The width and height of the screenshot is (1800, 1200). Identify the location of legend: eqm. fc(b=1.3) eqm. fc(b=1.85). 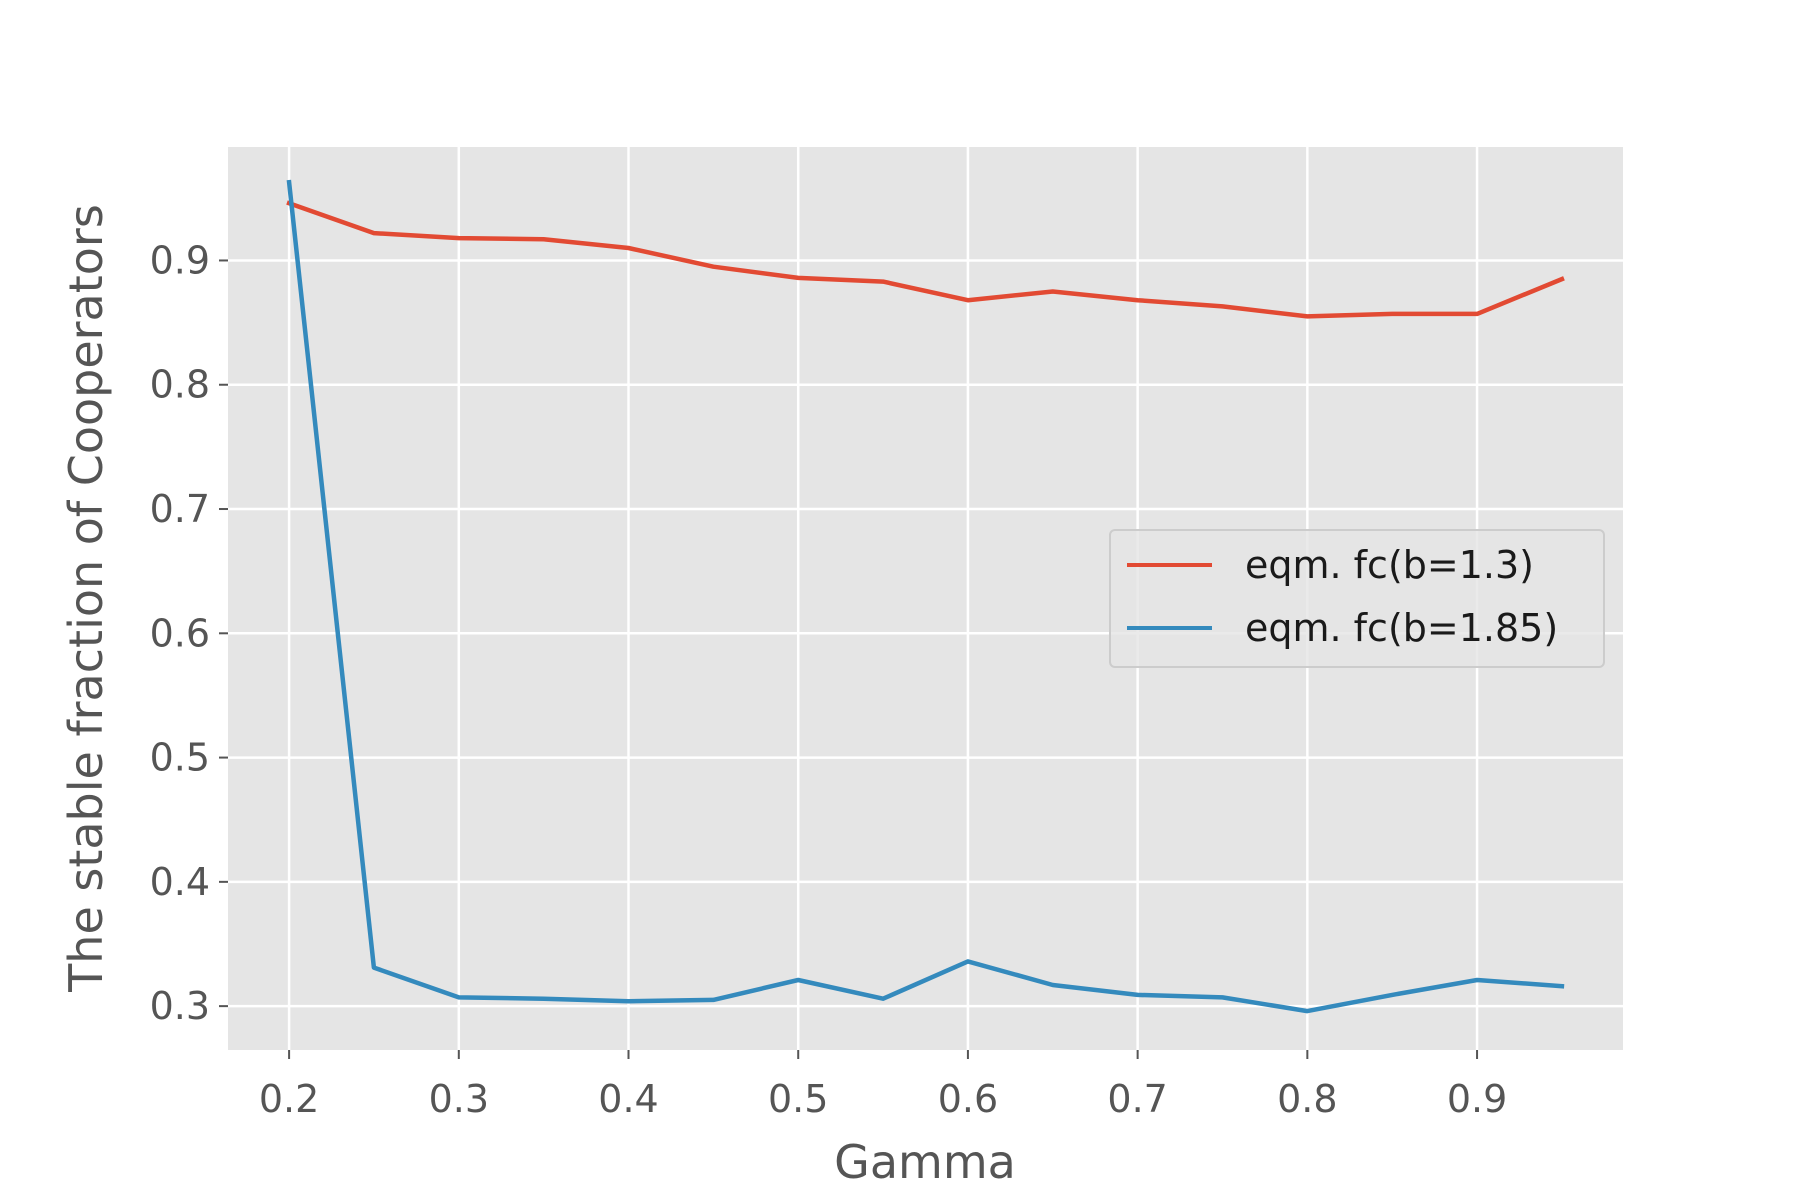
(1357, 598).